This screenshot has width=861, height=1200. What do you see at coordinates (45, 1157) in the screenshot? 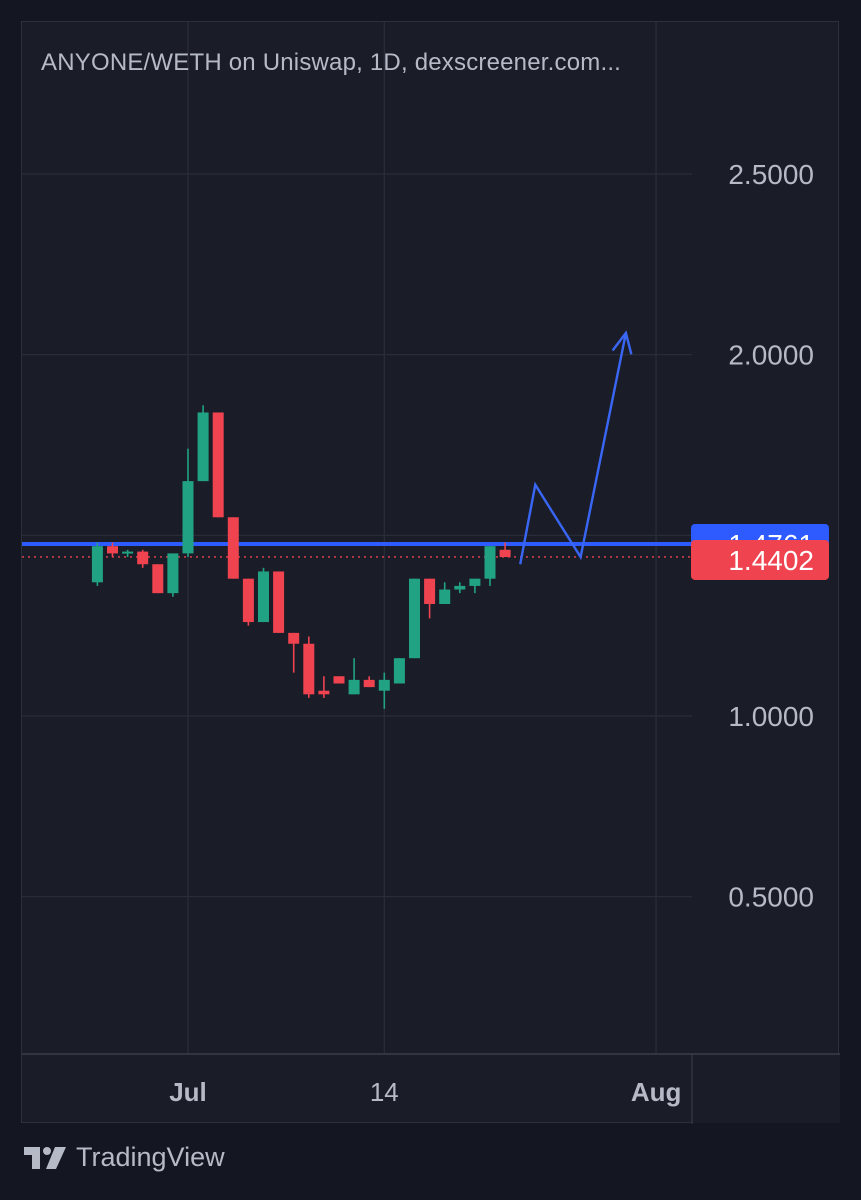
I see `tradingview-logo-icon` at bounding box center [45, 1157].